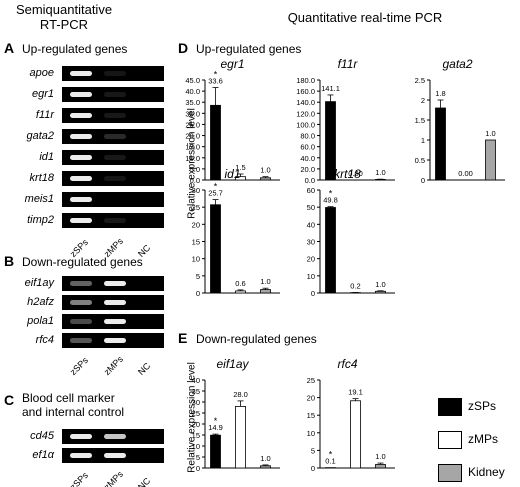  Describe the element at coordinates (307, 147) in the screenshot. I see `y-tick-label: 60.0` at that location.